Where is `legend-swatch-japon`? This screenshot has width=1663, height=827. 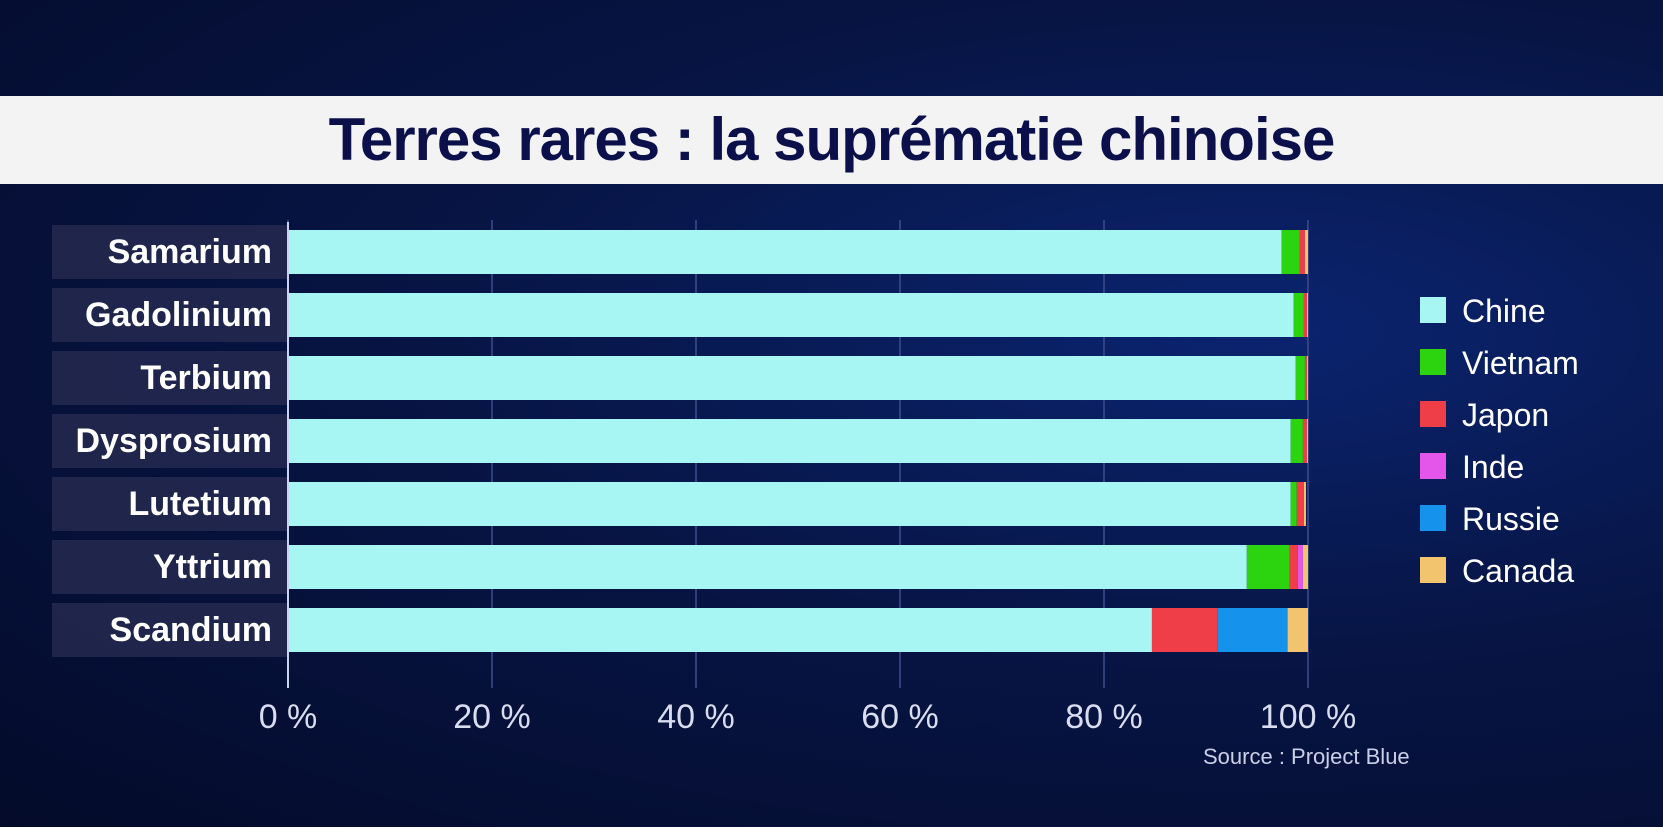 legend-swatch-japon is located at coordinates (1433, 414).